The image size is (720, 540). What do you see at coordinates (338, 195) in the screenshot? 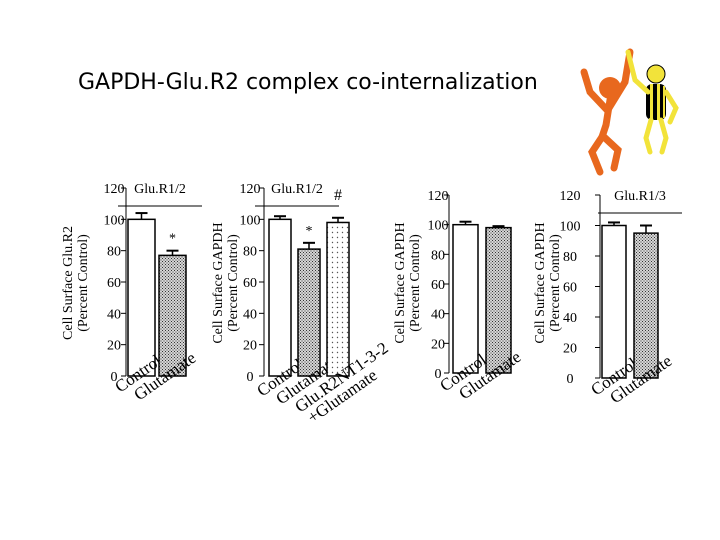
I see `significance-mark: #` at bounding box center [338, 195].